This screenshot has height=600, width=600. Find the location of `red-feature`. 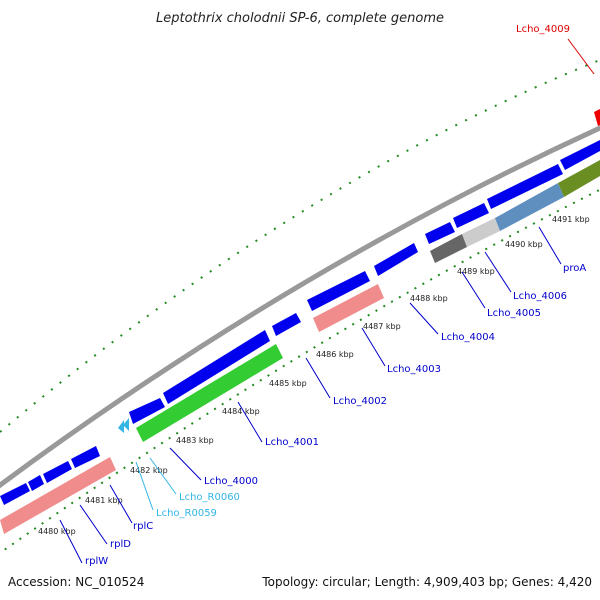

red-feature is located at coordinates (597, 117).